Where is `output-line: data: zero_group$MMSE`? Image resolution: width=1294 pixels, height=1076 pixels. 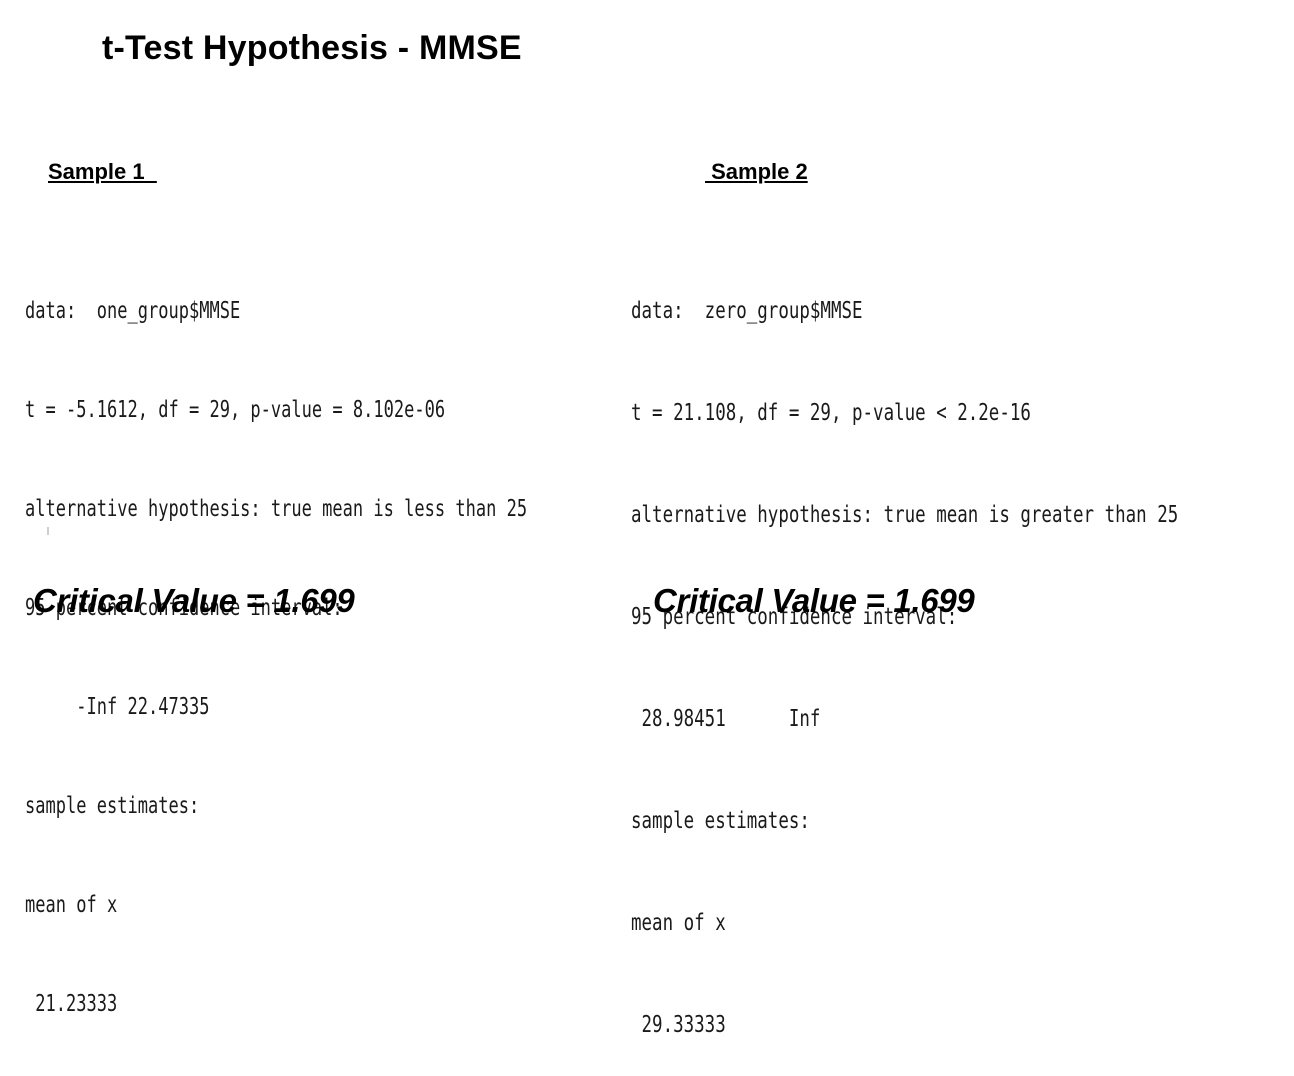 output-line: data: zero_group$MMSE is located at coordinates (747, 311).